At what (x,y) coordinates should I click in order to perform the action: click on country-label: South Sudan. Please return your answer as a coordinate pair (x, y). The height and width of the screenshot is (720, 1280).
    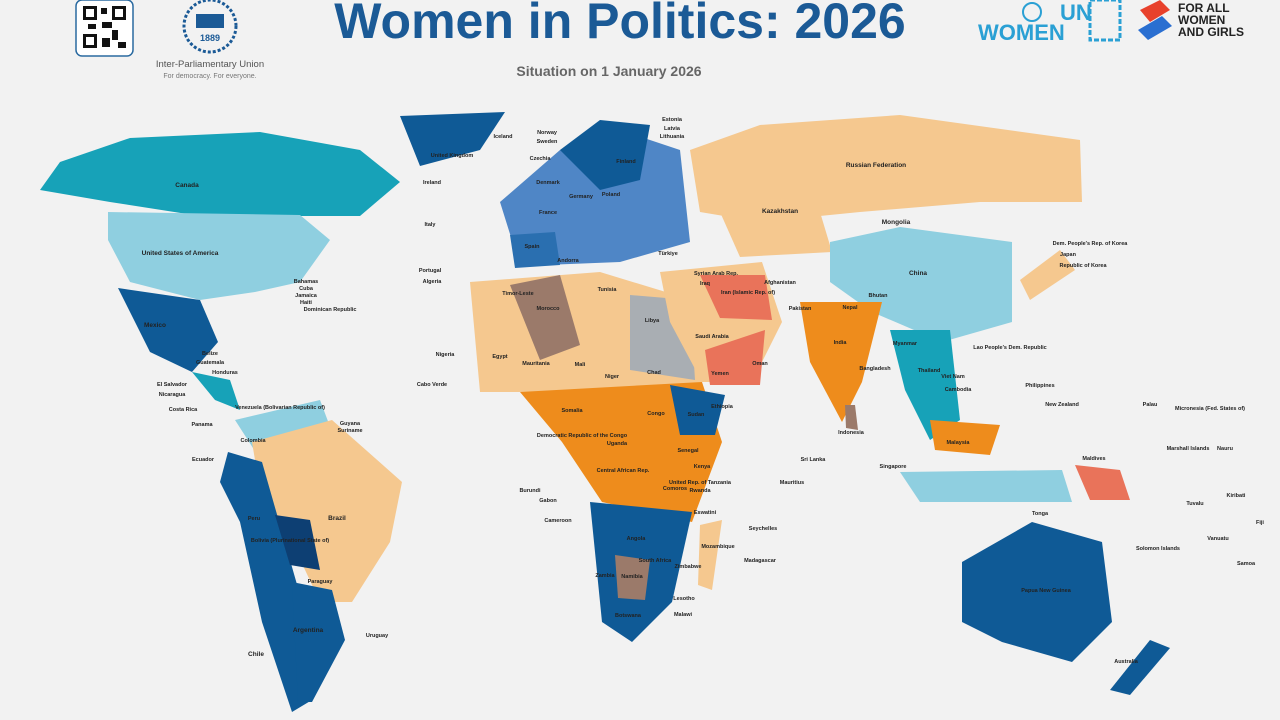
    Looking at the image, I should click on (9, 1).